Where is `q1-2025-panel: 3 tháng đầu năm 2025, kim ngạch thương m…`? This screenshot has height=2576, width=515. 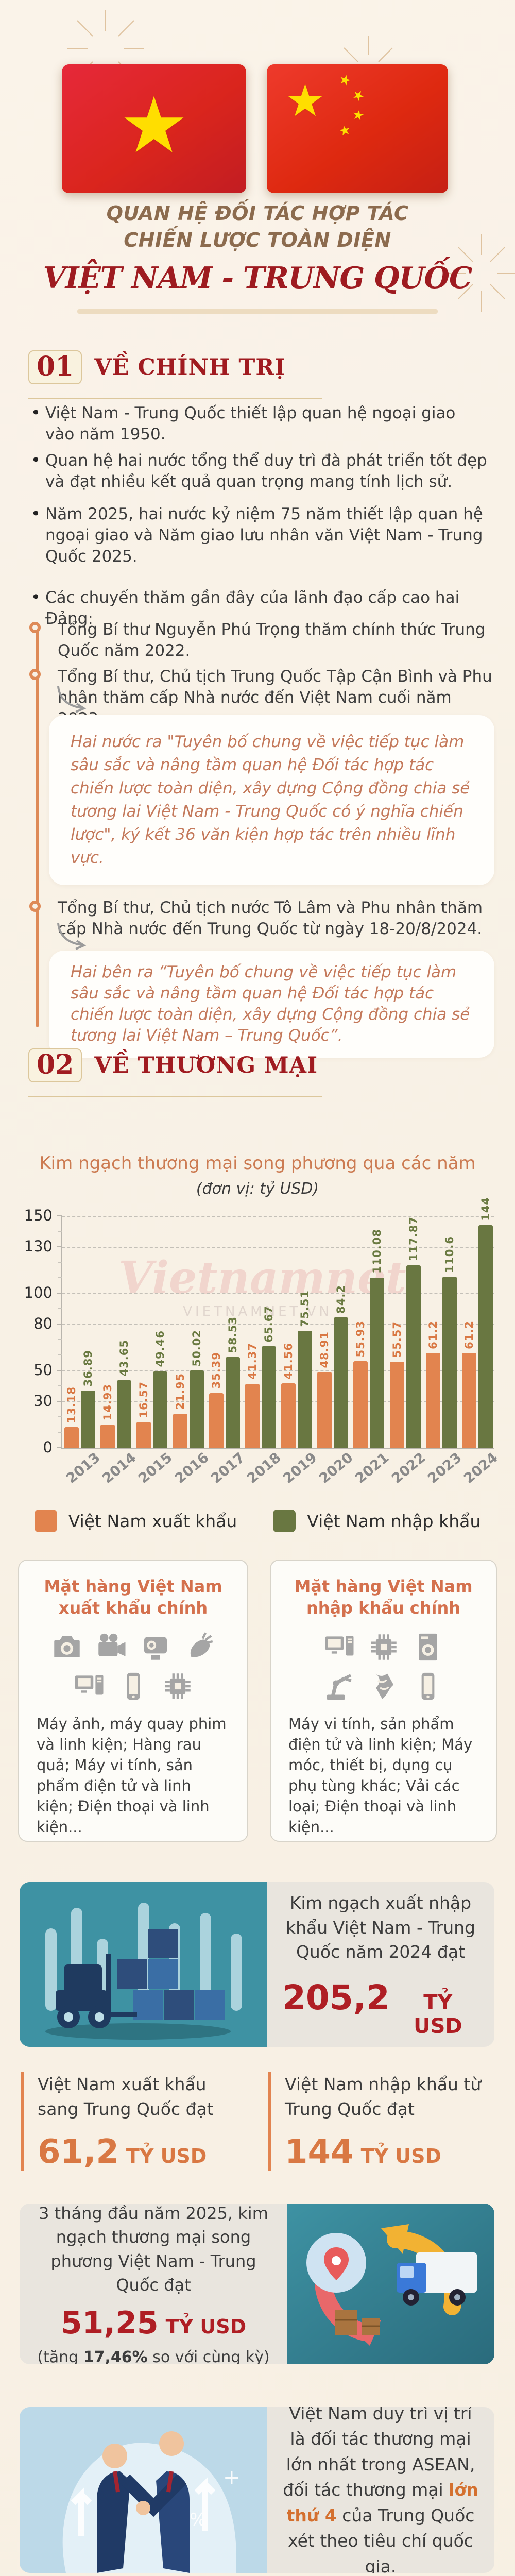 q1-2025-panel: 3 tháng đầu năm 2025, kim ngạch thương m… is located at coordinates (153, 2284).